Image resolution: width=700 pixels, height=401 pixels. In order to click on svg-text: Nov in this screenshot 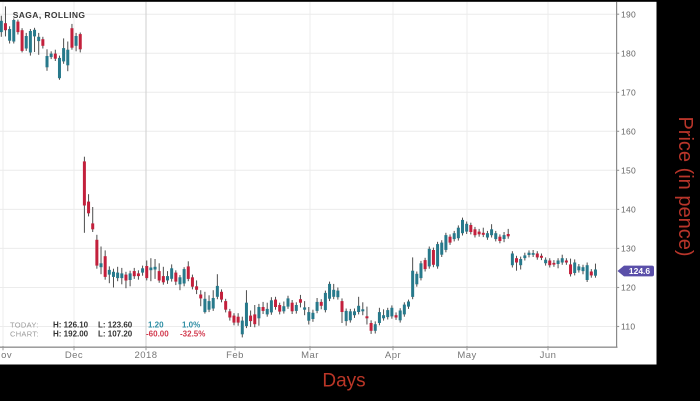, I will do `click(6, 355)`.